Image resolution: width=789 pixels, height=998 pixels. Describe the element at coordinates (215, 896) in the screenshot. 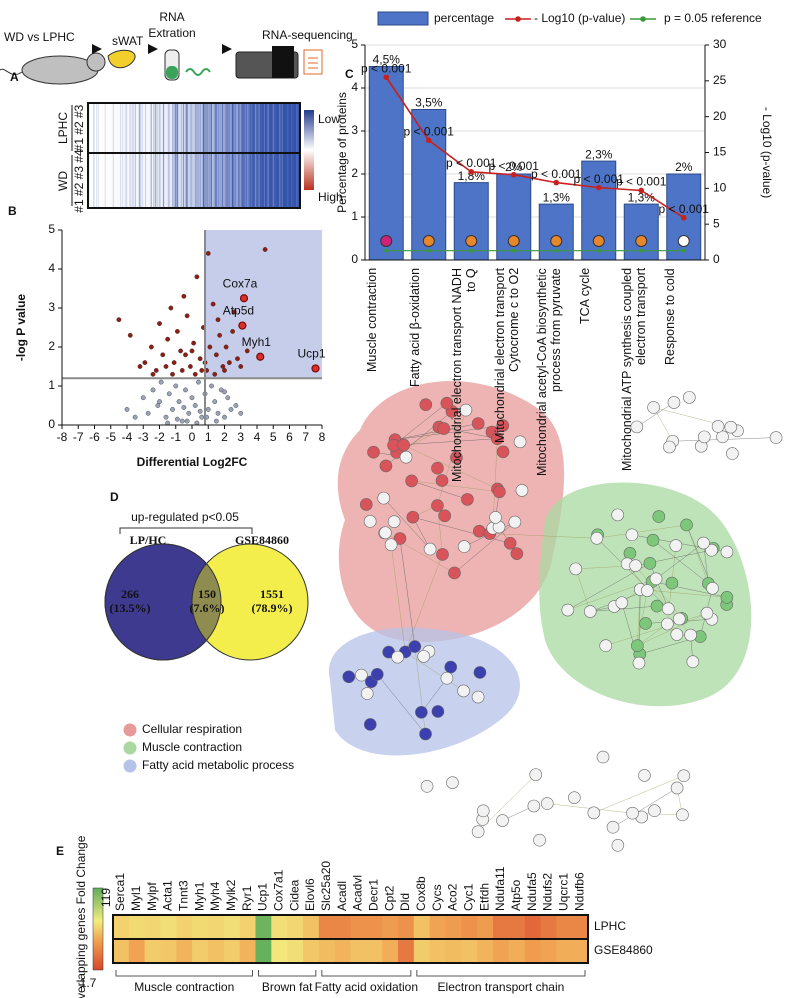

I see `gene-label: Myh4` at that location.